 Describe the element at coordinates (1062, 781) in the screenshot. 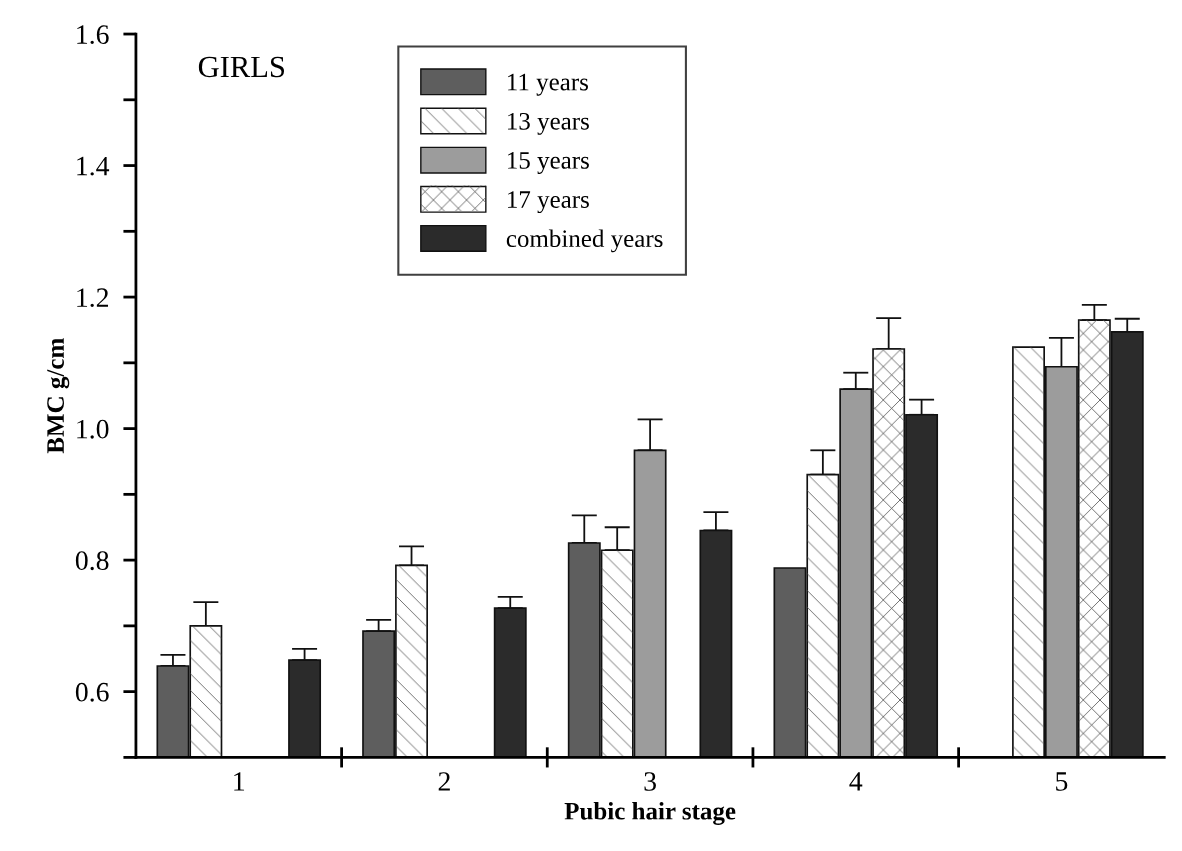

I see `x-tick-label: 5` at that location.